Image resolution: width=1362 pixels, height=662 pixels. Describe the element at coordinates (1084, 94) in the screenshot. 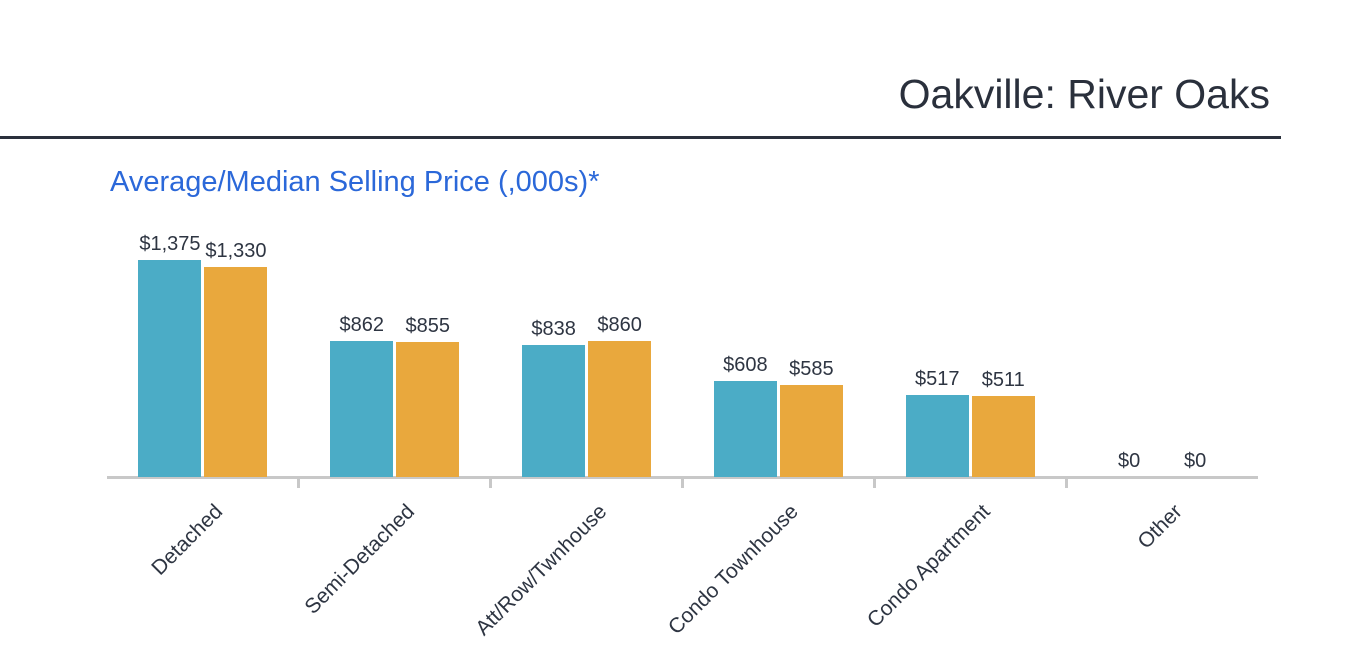

I see `page-title: Oakville: River Oaks` at that location.